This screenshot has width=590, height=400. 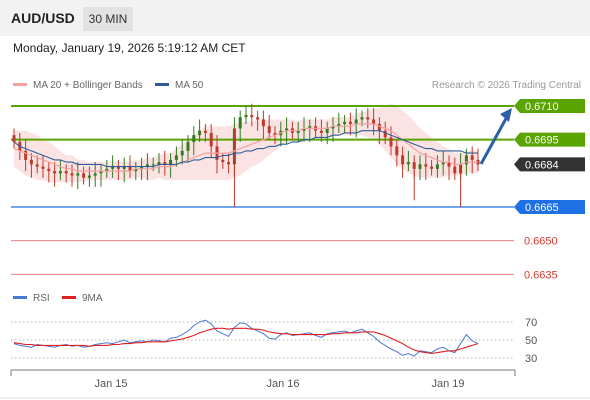 What do you see at coordinates (447, 384) in the screenshot?
I see `x-tick-label: Jan 19` at bounding box center [447, 384].